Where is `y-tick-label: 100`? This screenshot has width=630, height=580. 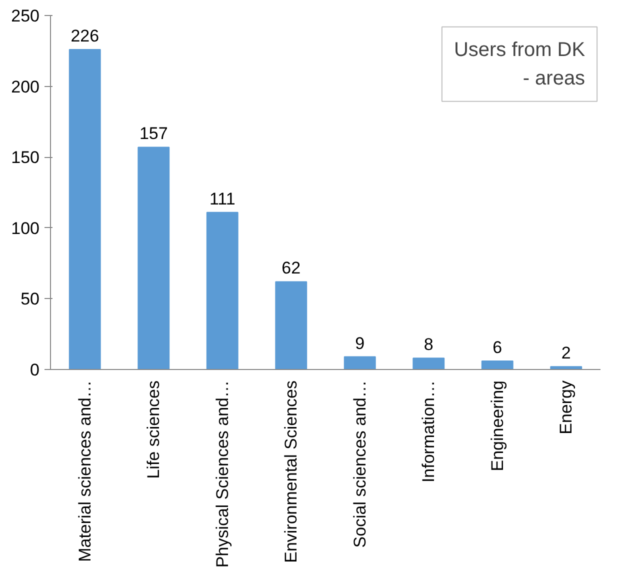
y-tick-label: 100 is located at coordinates (25, 228).